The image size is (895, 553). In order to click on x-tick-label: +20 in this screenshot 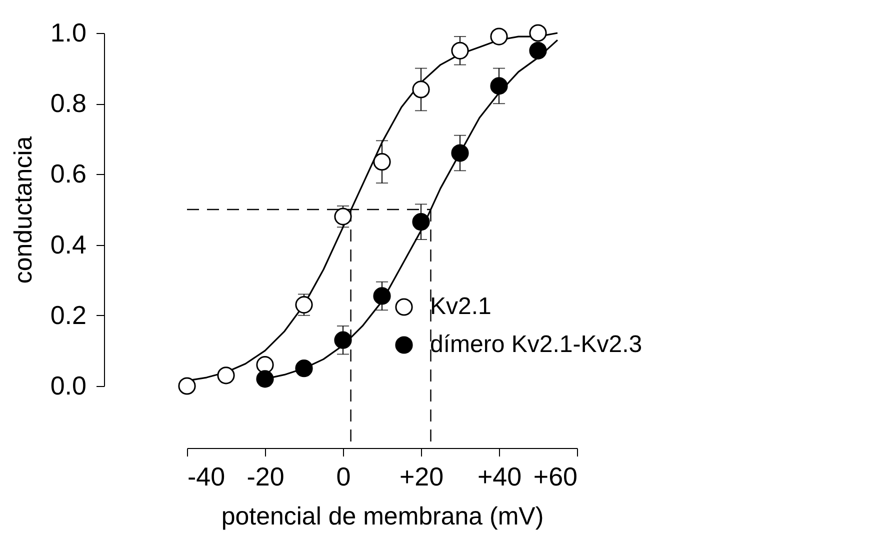, I will do `click(421, 477)`.